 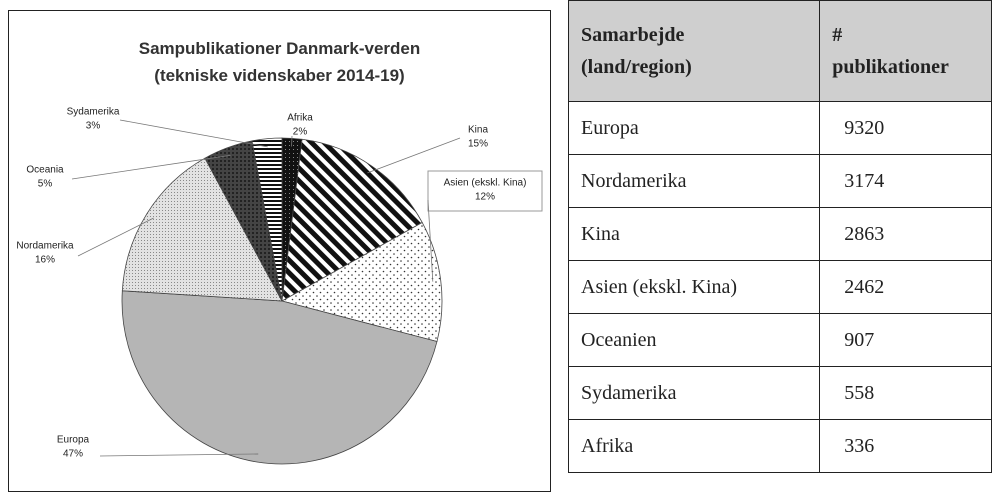 What do you see at coordinates (694, 51) in the screenshot?
I see `header-cell: Samarbejde (land/region)` at bounding box center [694, 51].